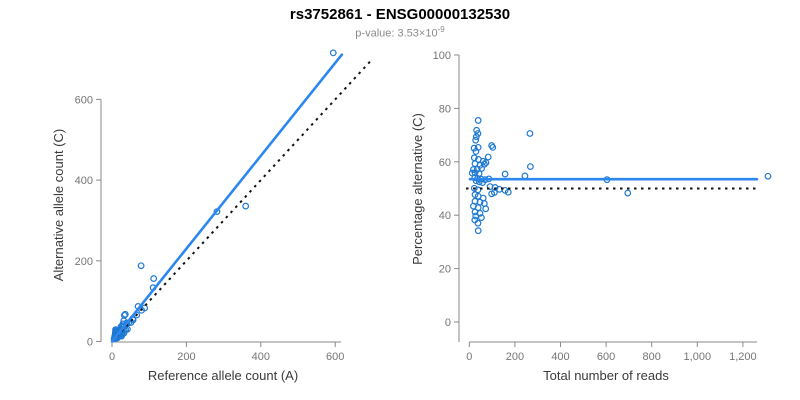 This screenshot has height=400, width=800. Describe the element at coordinates (400, 14) in the screenshot. I see `figure-title: rs3752861 - ENSG00000132530` at that location.